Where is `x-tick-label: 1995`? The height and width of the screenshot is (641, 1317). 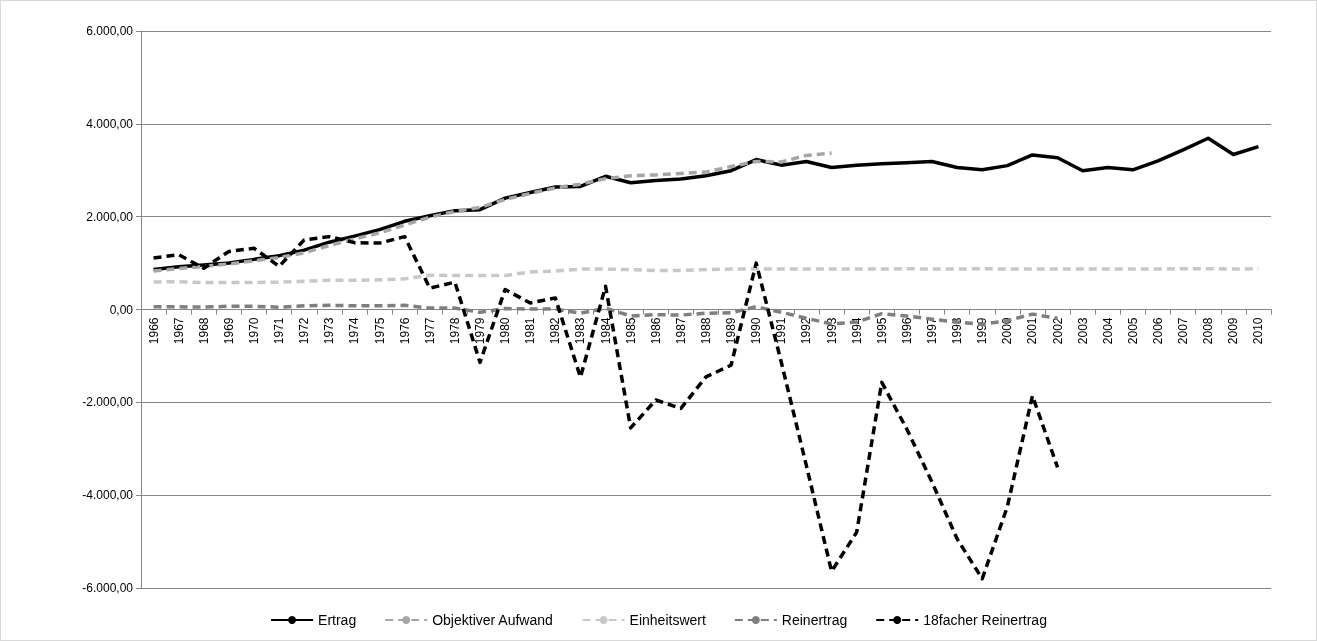
x-tick-label: 1995 is located at coordinates (881, 331).